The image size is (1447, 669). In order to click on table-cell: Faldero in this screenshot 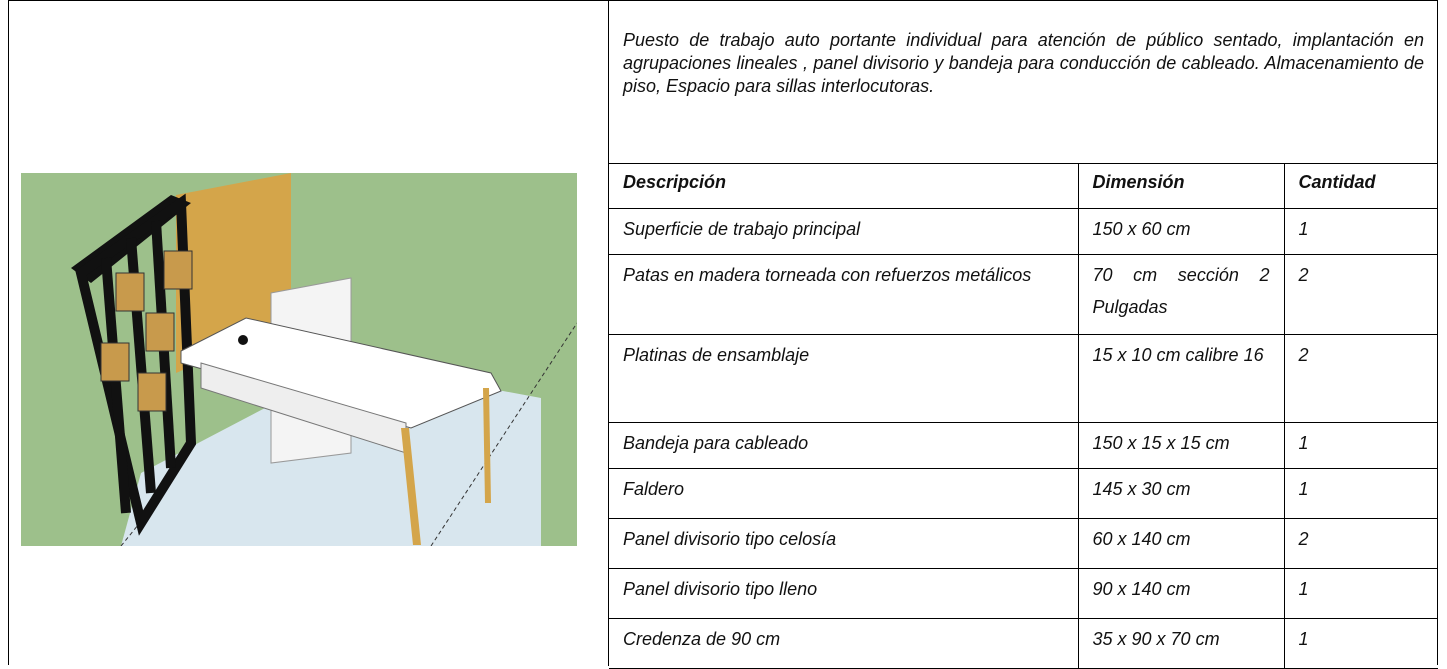, I will do `click(844, 493)`.